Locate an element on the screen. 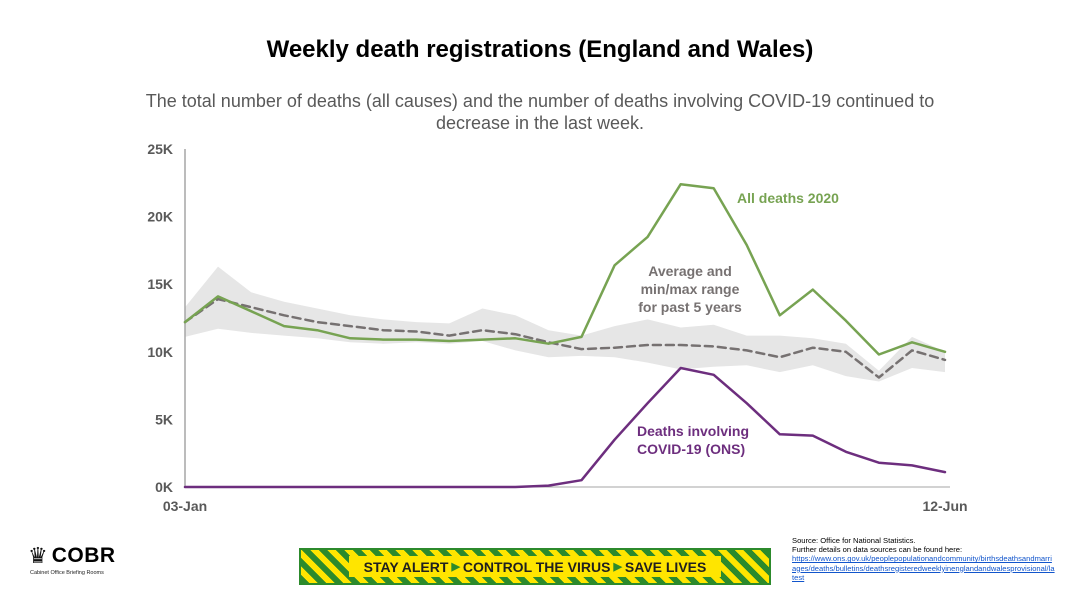 The height and width of the screenshot is (606, 1080). banner-part-1: STAY ALERT is located at coordinates (406, 566).